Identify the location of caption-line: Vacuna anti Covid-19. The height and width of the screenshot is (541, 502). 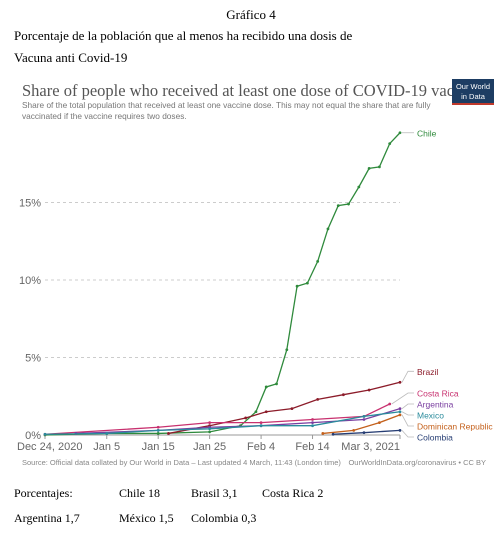
(70, 57).